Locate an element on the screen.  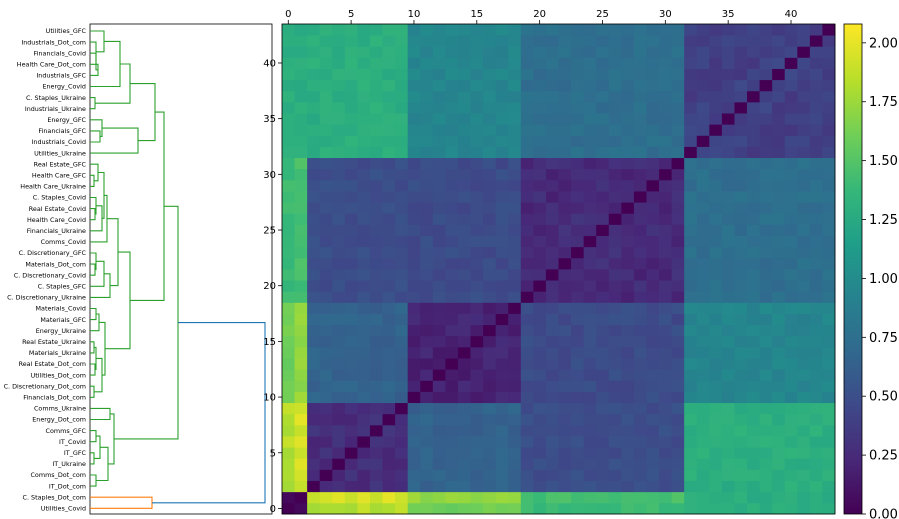
dendrogram-leaf-label: Industrials_Ukraine is located at coordinates (55, 109).